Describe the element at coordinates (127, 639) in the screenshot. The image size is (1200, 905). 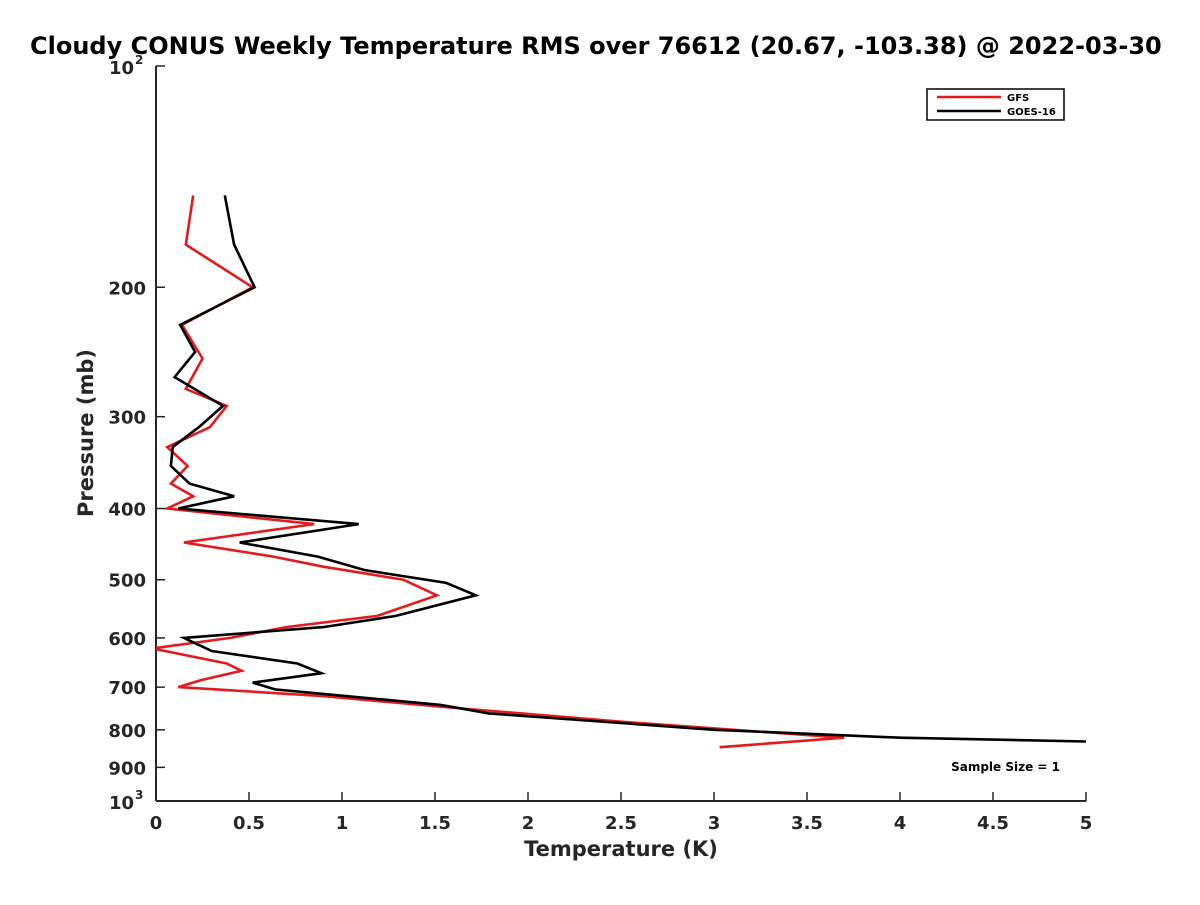
I see `y-tick-label: 600` at that location.